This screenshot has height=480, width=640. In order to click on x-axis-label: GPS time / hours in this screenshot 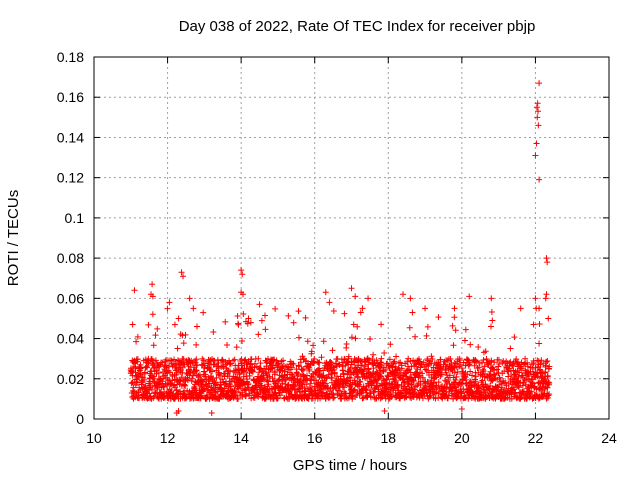, I will do `click(350, 465)`.